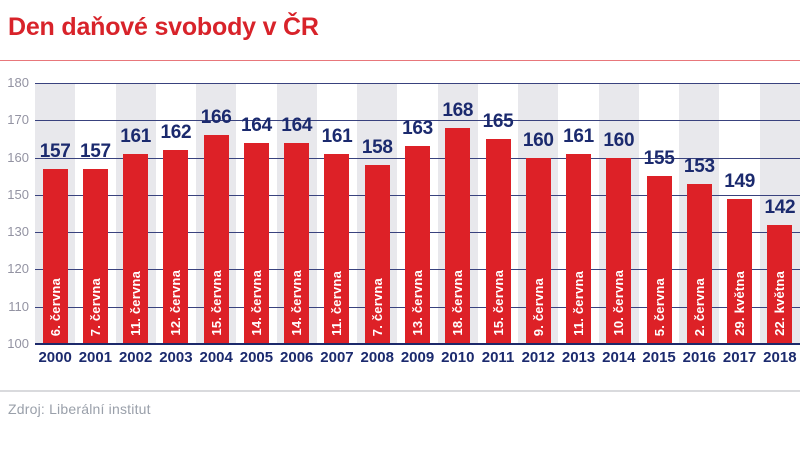 This screenshot has height=449, width=800. Describe the element at coordinates (659, 306) in the screenshot. I see `bar-date-label: 5. června` at that location.